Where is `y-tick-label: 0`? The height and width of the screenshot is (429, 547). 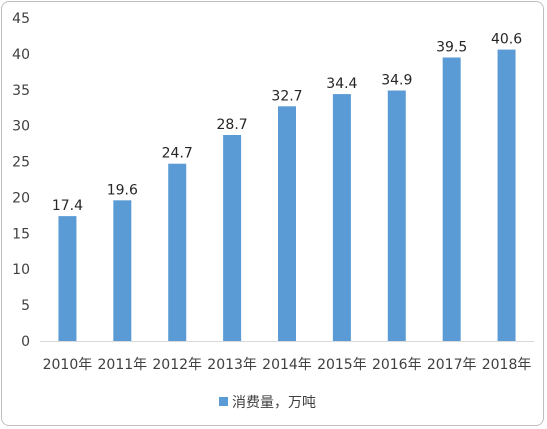 y-tick-label: 0 is located at coordinates (25, 342).